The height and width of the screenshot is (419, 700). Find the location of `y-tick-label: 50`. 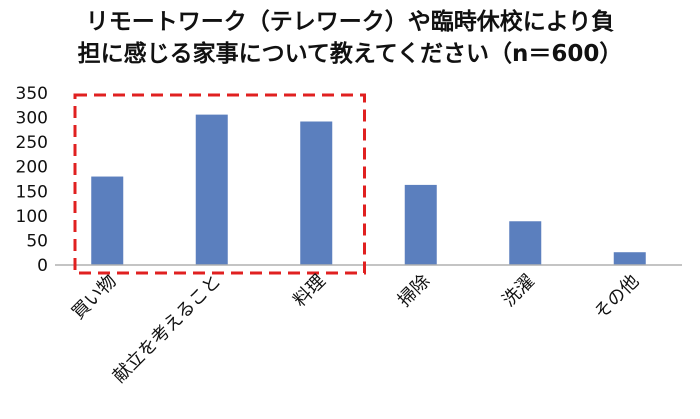

y-tick-label: 50 is located at coordinates (37, 241).